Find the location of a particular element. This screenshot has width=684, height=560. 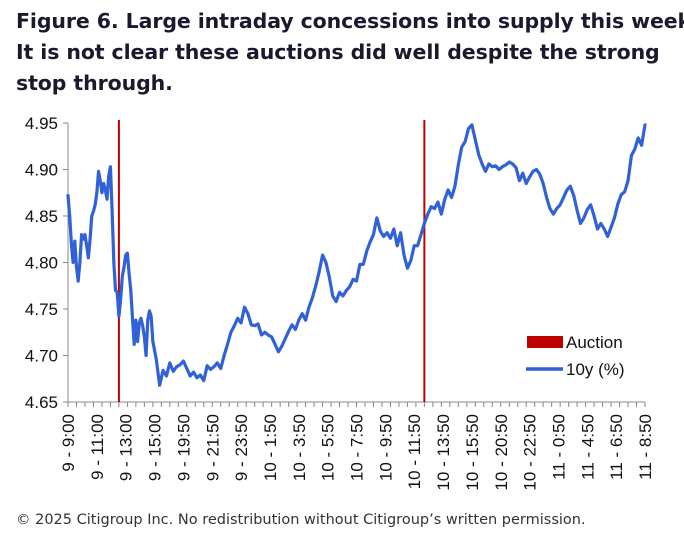

x-tick-label: 9 - 15:00 is located at coordinates (155, 447).